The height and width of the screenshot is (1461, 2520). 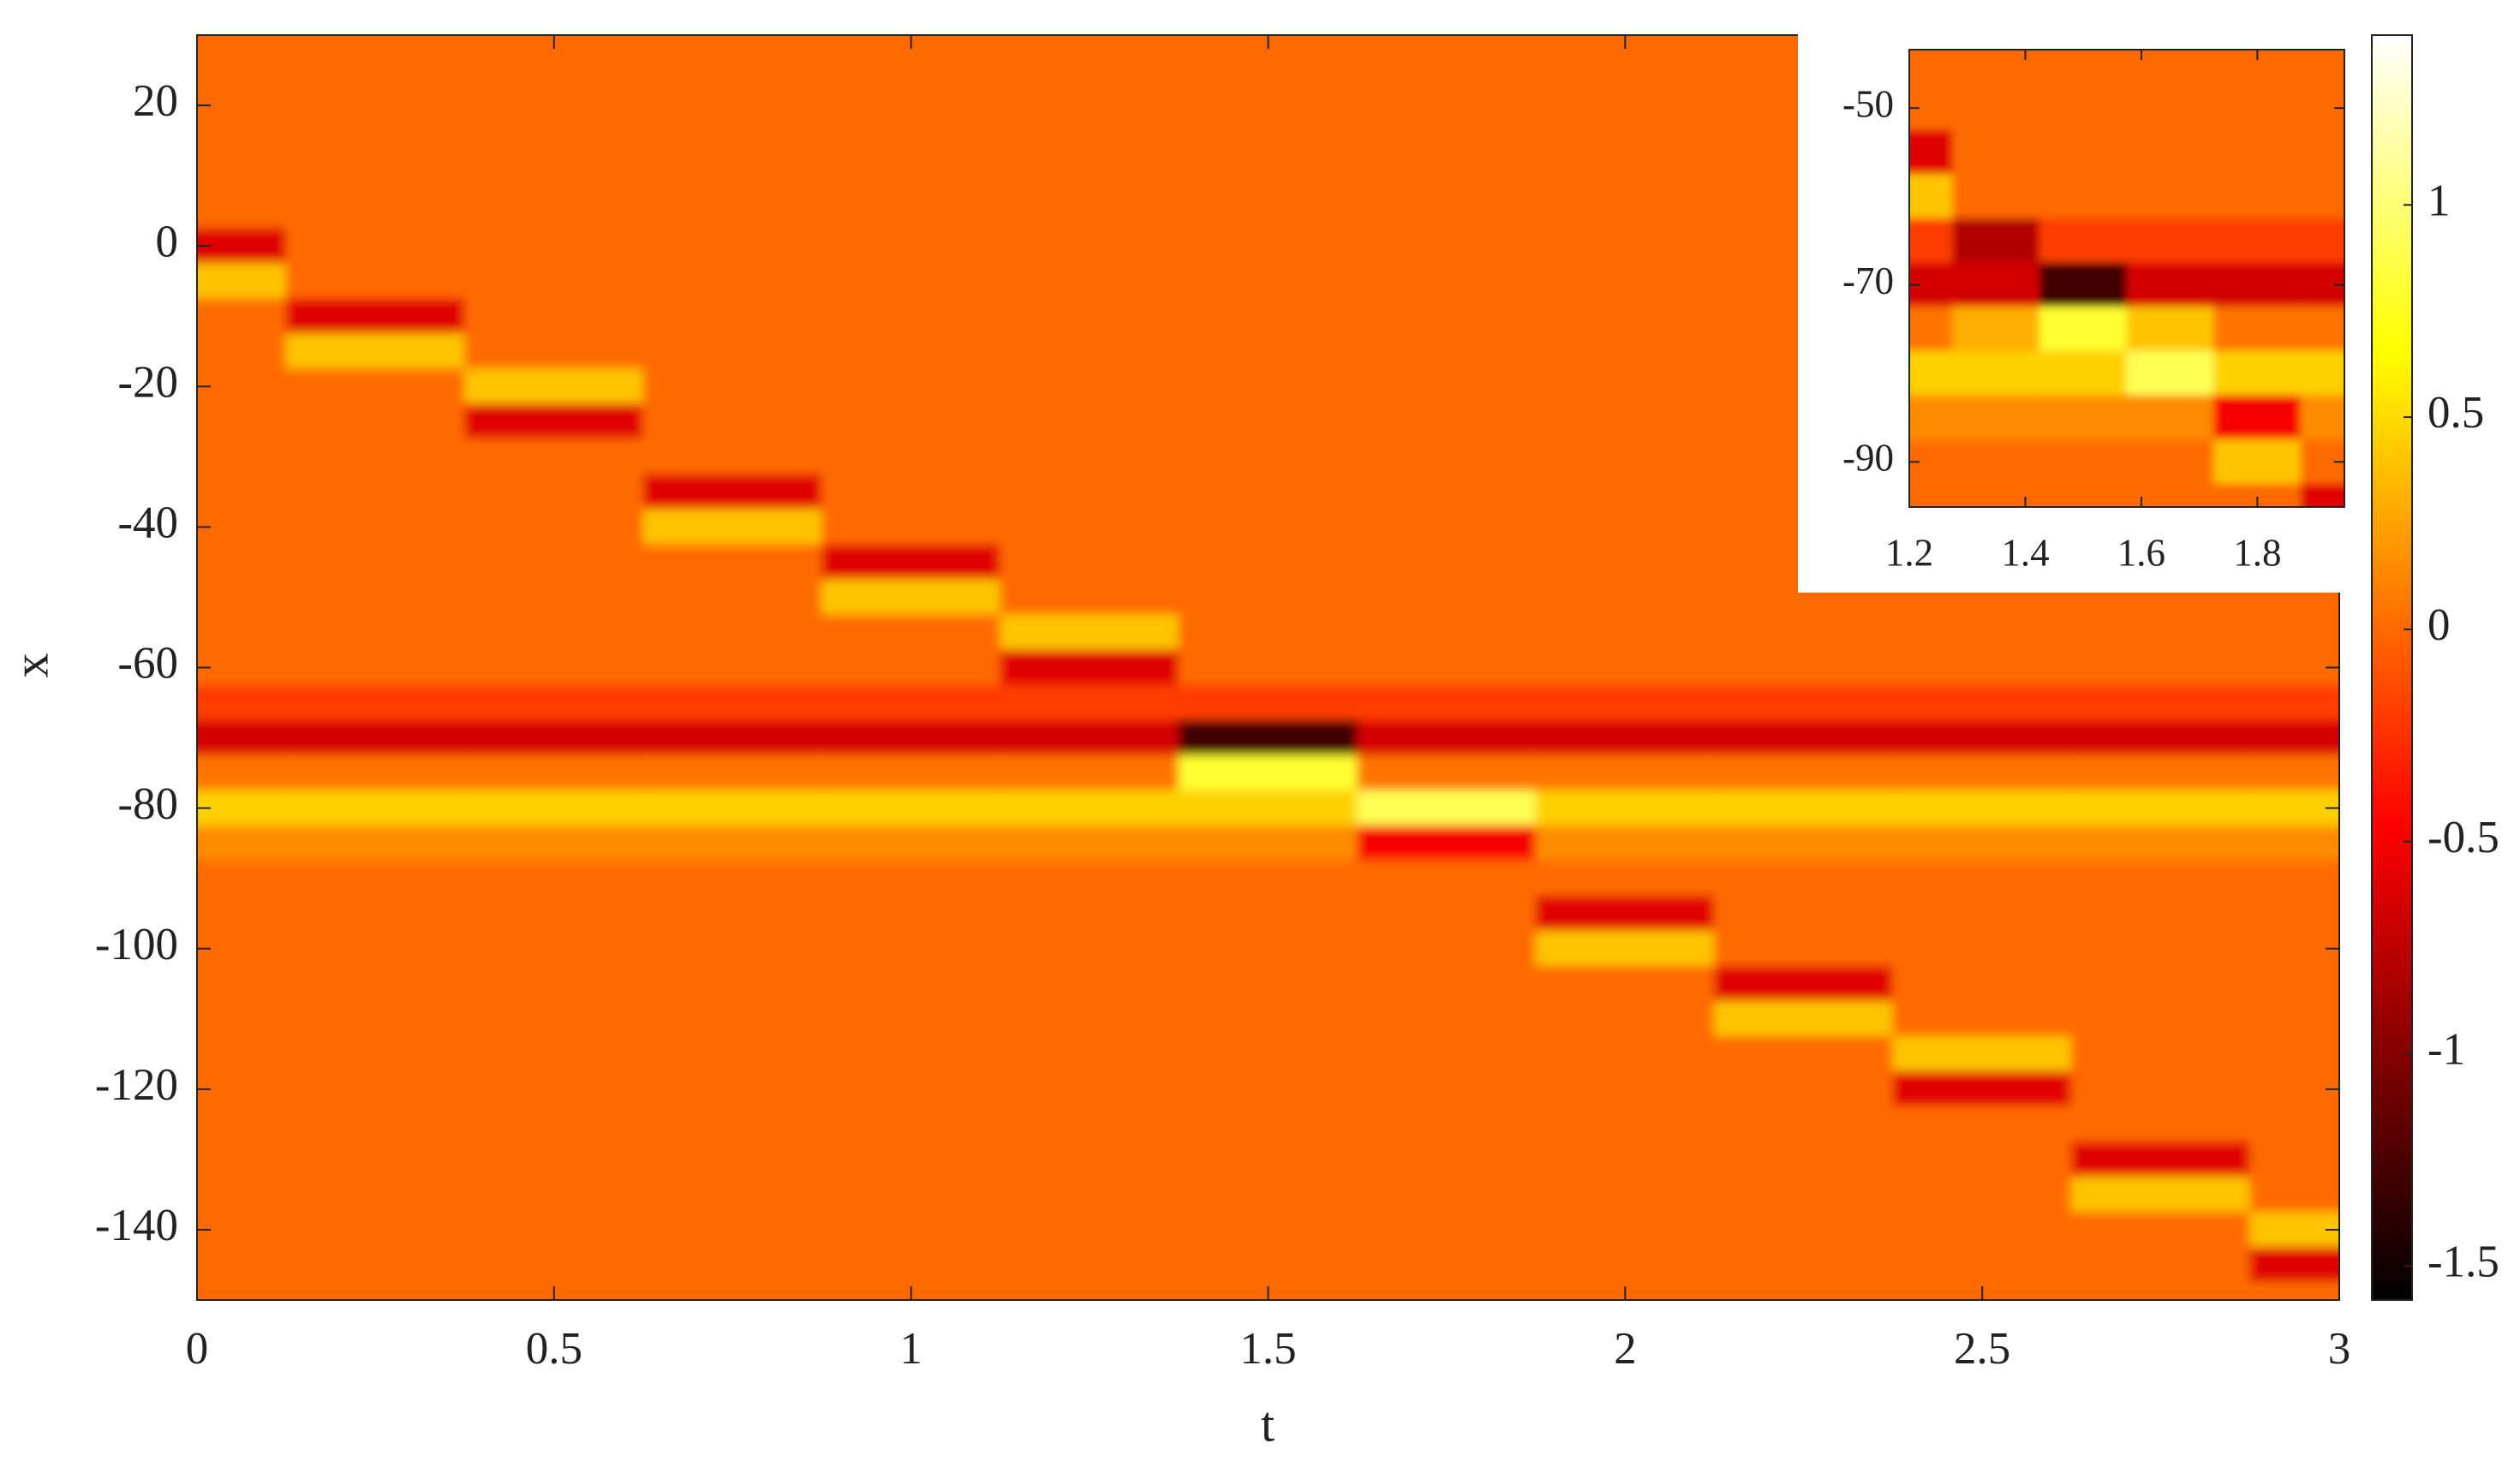 I want to click on y-tick-label: -90, so click(x=1868, y=458).